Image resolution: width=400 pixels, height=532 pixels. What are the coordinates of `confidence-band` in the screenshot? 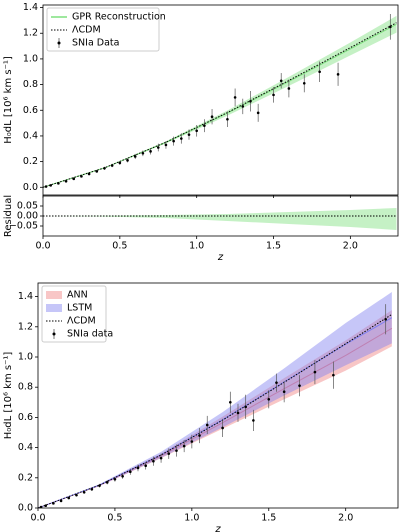 It's located at (220, 219).